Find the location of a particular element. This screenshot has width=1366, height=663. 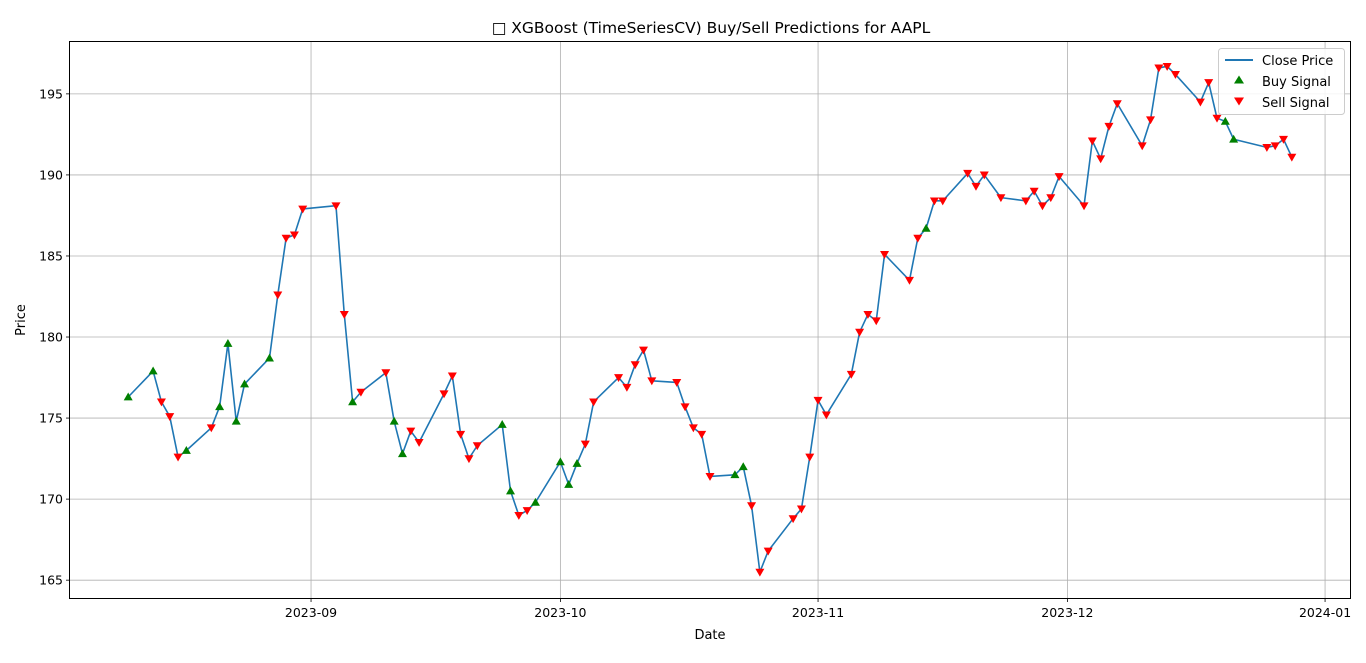

y-tick-label: 165 is located at coordinates (51, 580).